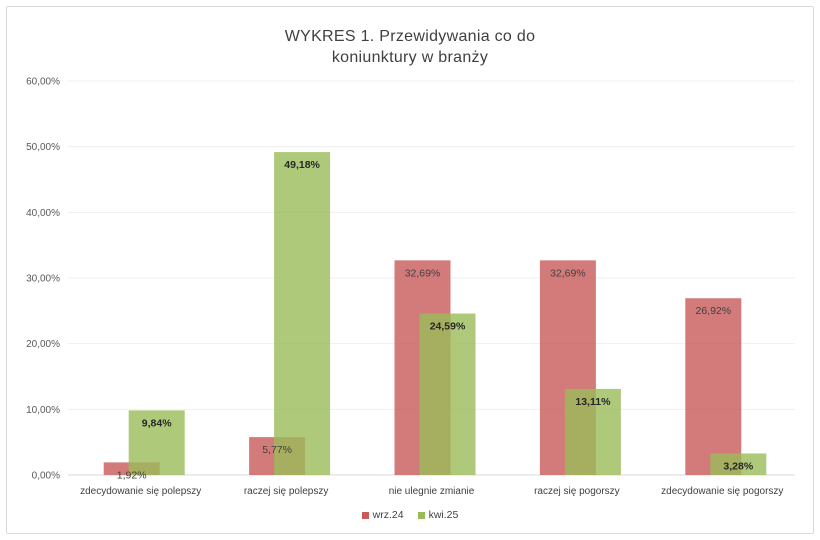  Describe the element at coordinates (432, 491) in the screenshot. I see `x-category-label: nie ulegnie zmianie` at that location.